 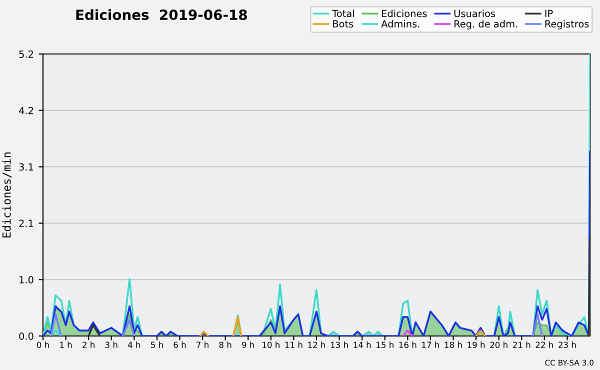 What do you see at coordinates (486, 25) in the screenshot?
I see `legend-label: Reg. de adm.` at bounding box center [486, 25].